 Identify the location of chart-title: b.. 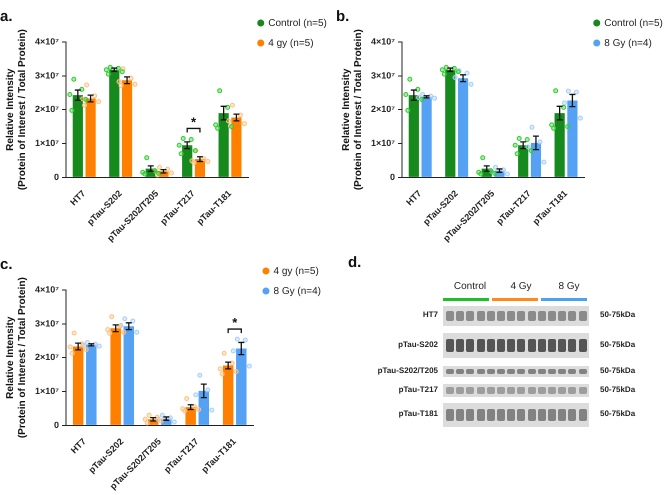
(343, 17).